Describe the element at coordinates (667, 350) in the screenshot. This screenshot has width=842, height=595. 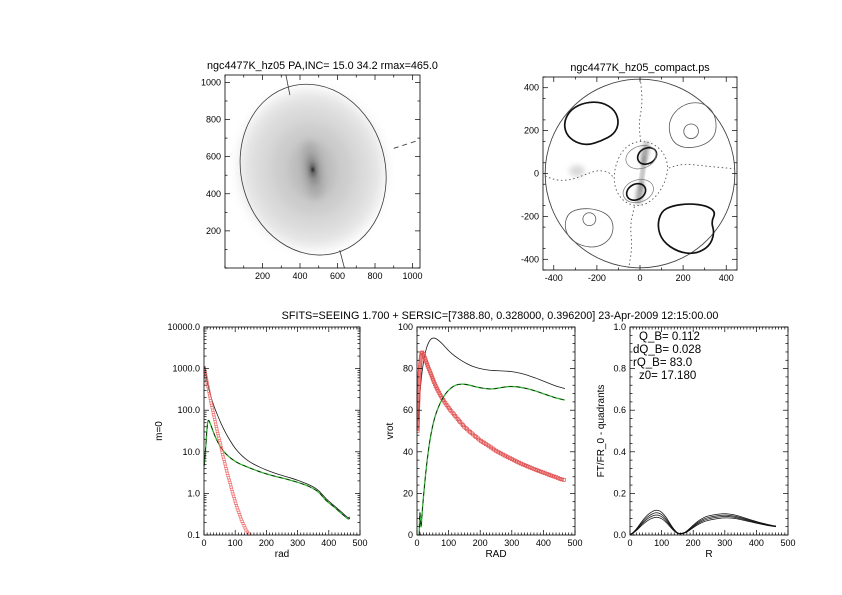
I see `quadrants-annotation-1: dQ_B= 0.028` at that location.